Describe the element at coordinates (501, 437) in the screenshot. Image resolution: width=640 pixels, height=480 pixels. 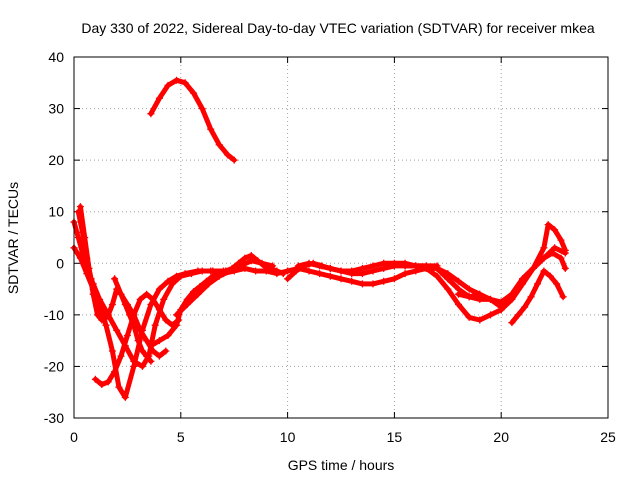
I see `x-tick-label: 20` at that location.